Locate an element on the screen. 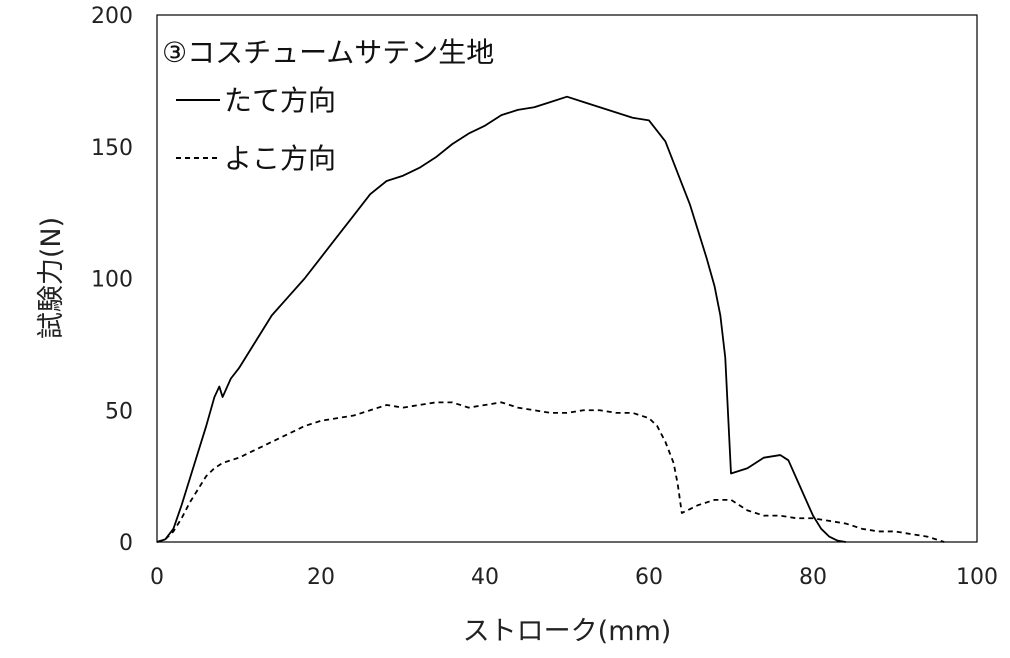  x-axis-title: ストローク(mm) is located at coordinates (567, 631).